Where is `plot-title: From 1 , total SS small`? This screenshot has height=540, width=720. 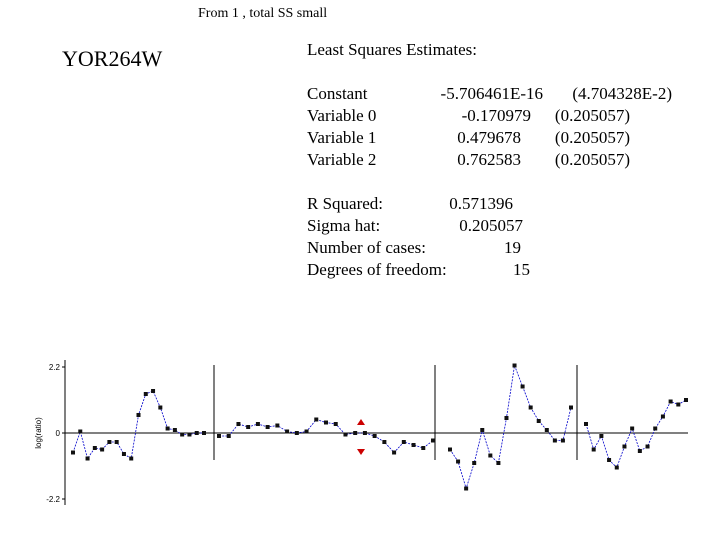 plot-title: From 1 , total SS small is located at coordinates (263, 13).